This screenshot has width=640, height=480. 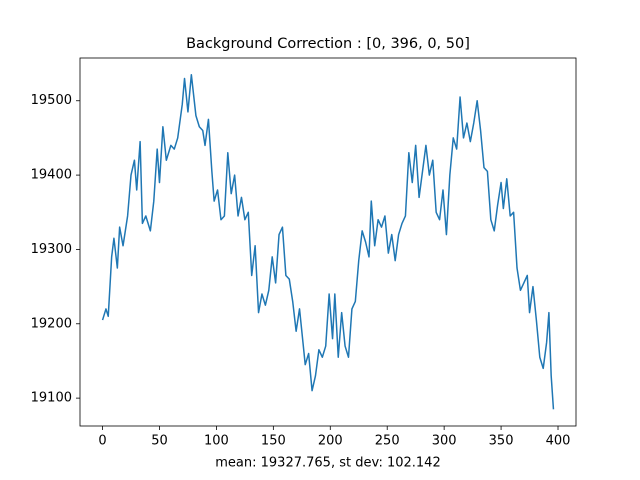 I want to click on x-tick-label: 50, so click(x=159, y=441).